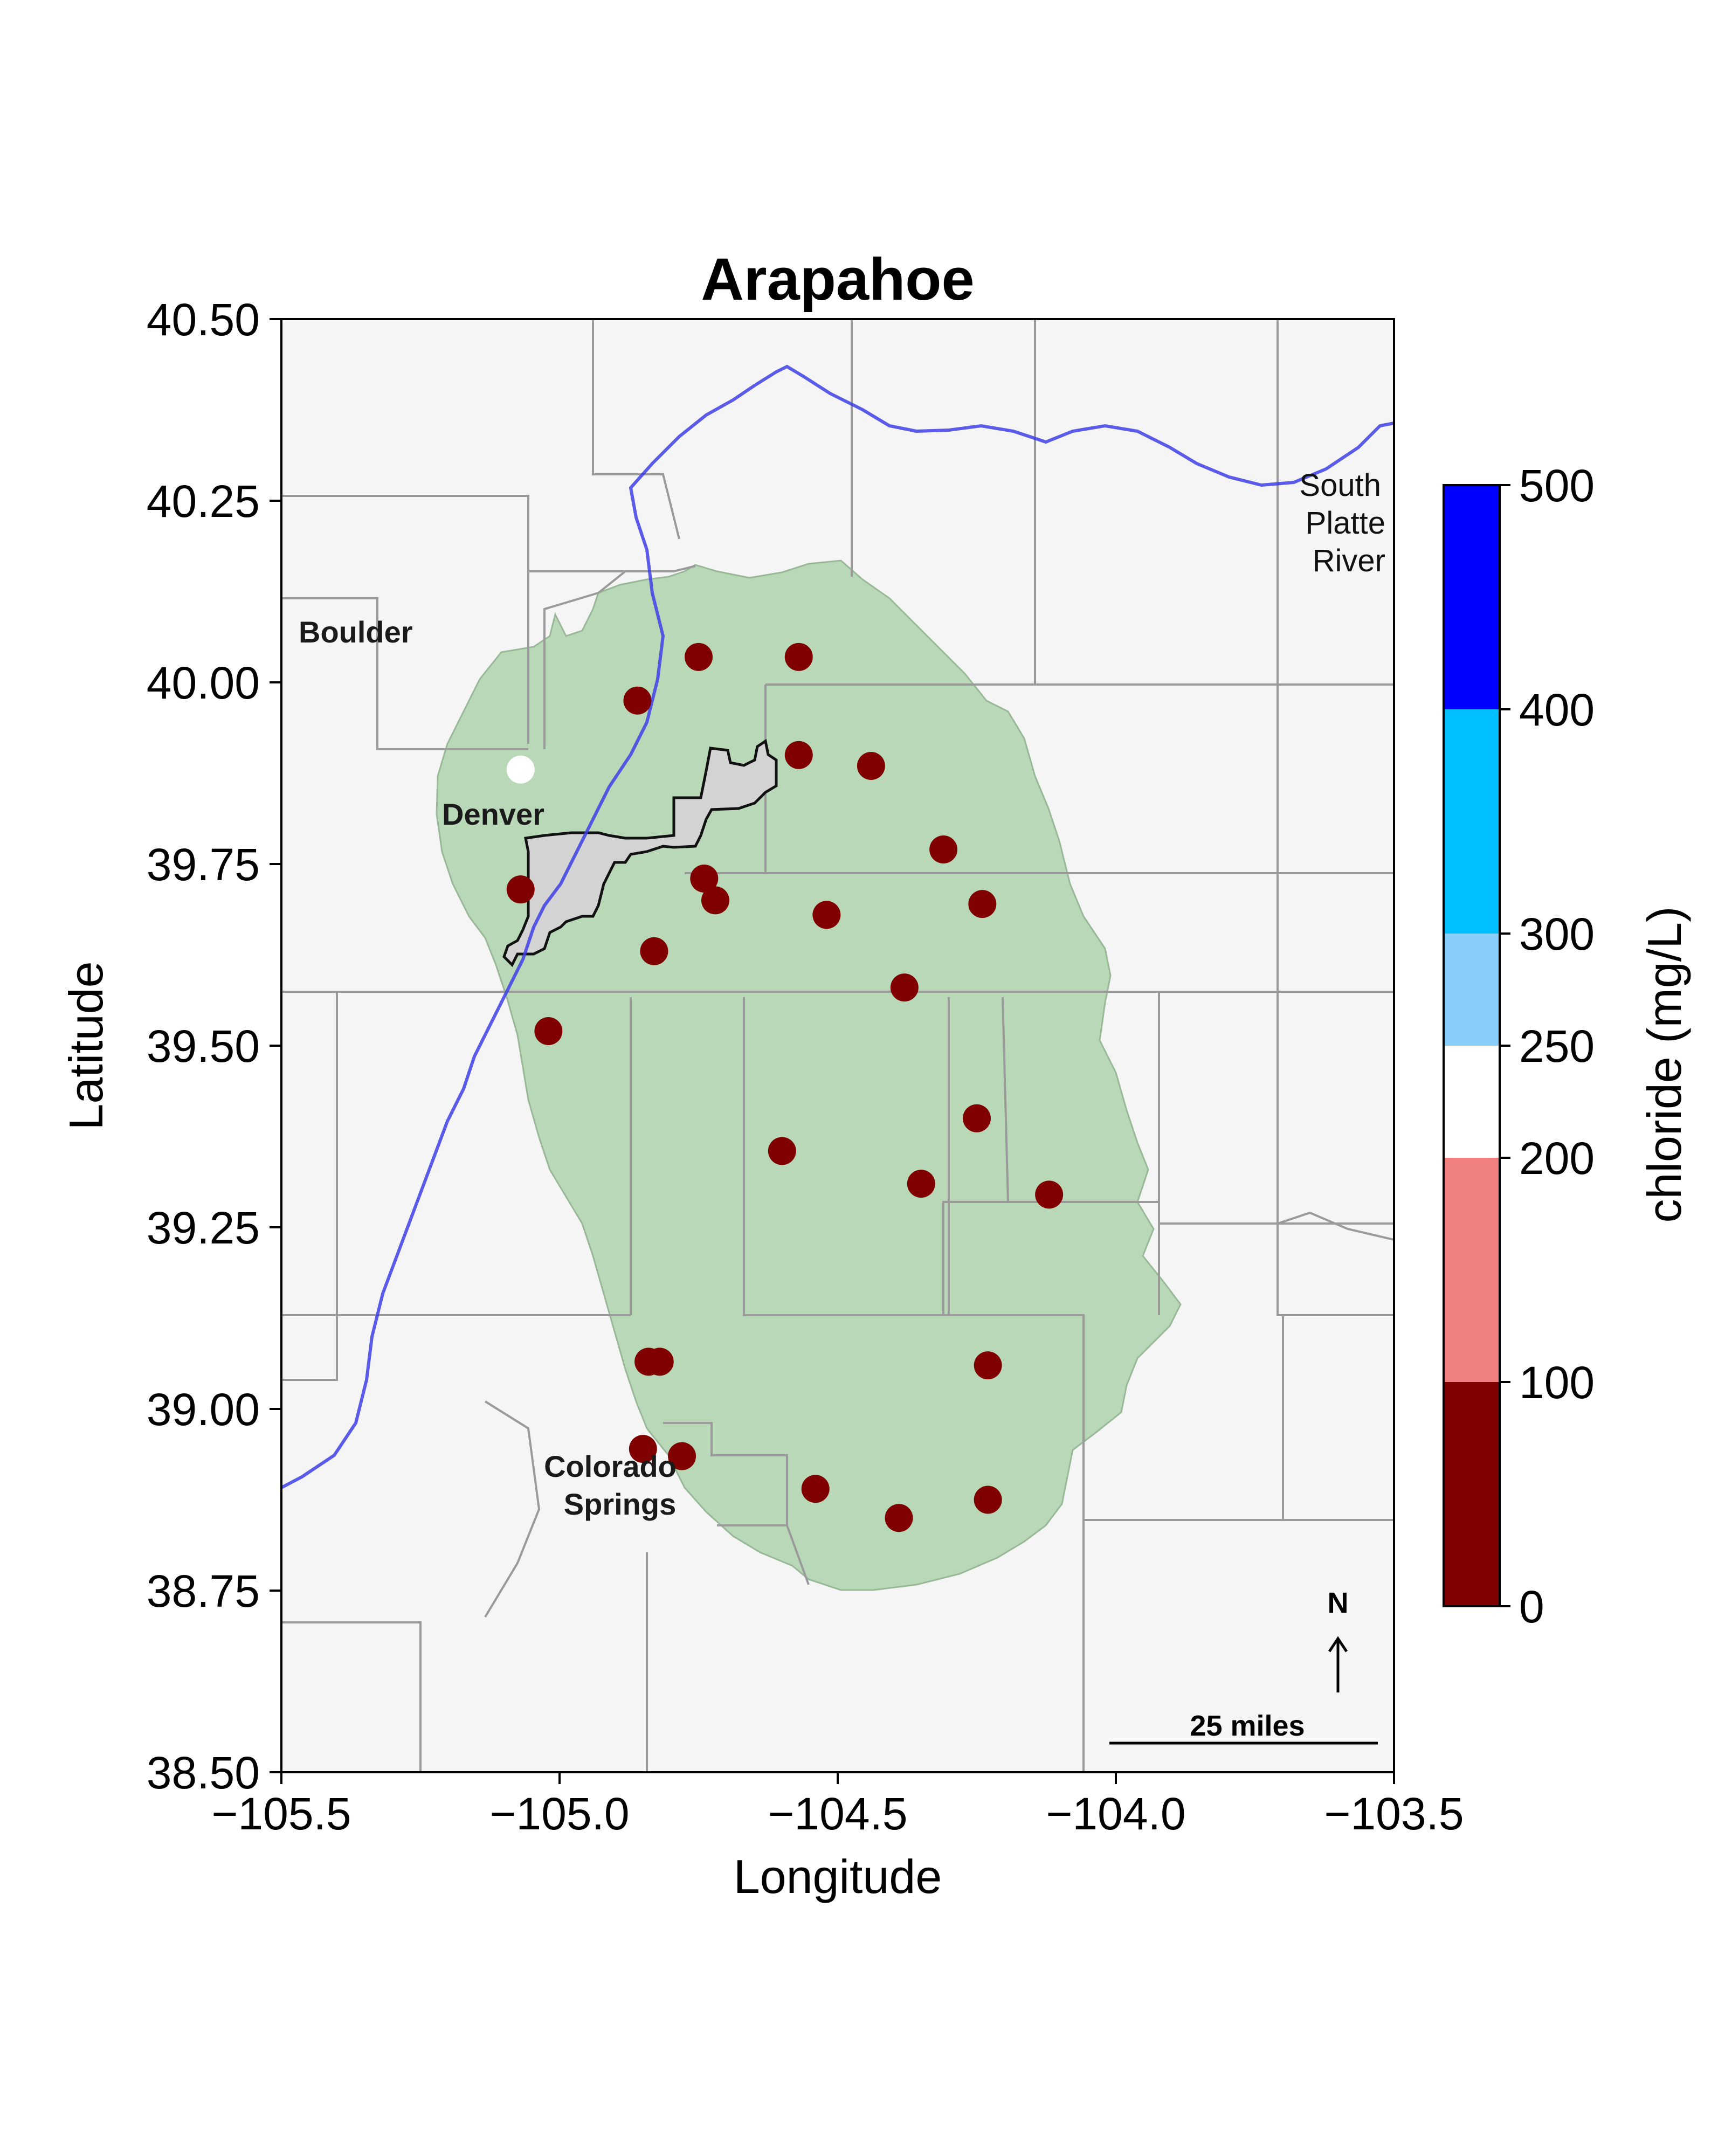  Describe the element at coordinates (620, 1504) in the screenshot. I see `place-label-colorado-springs-2: Springs` at that location.